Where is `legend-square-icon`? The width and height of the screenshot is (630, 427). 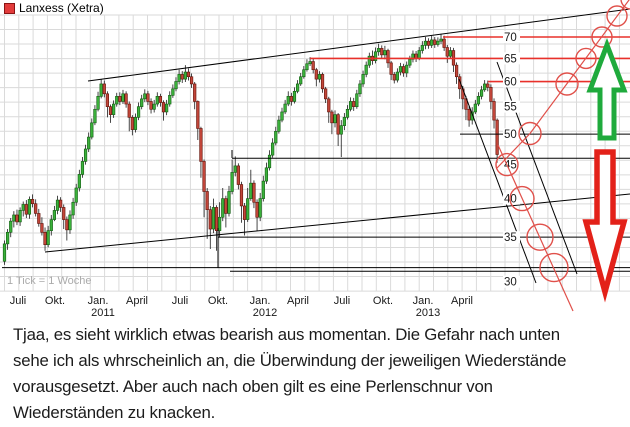
legend-square-icon is located at coordinates (9, 8).